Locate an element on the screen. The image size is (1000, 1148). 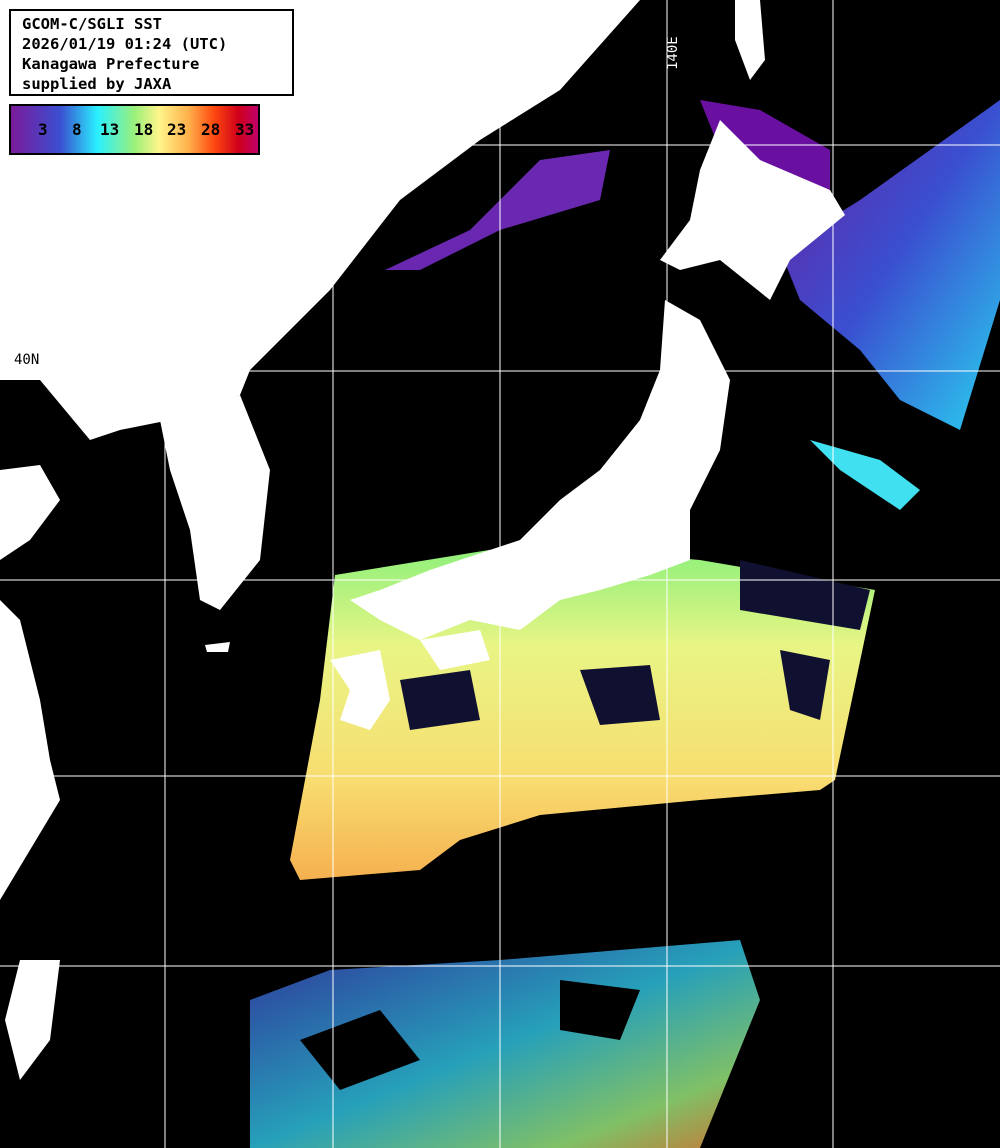
data-source: supplied by JAXA is located at coordinates (97, 84).